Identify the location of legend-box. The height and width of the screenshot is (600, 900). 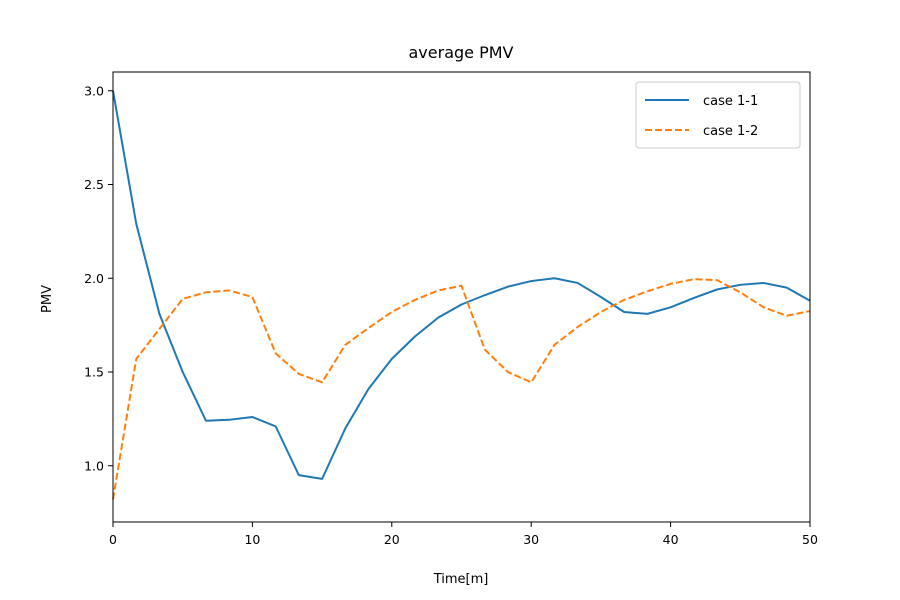
(718, 115).